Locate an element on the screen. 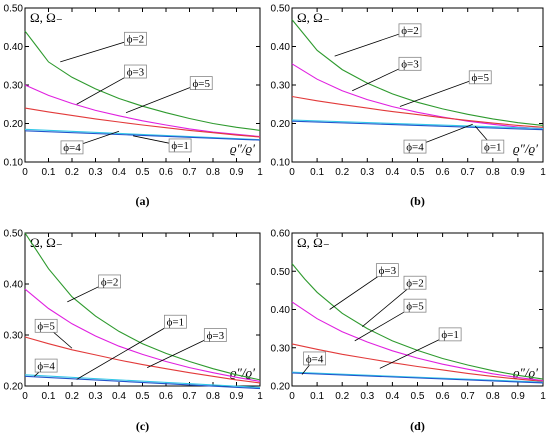 Image resolution: width=550 pixels, height=439 pixels. annotation-label: ϕ=5 is located at coordinates (481, 78).